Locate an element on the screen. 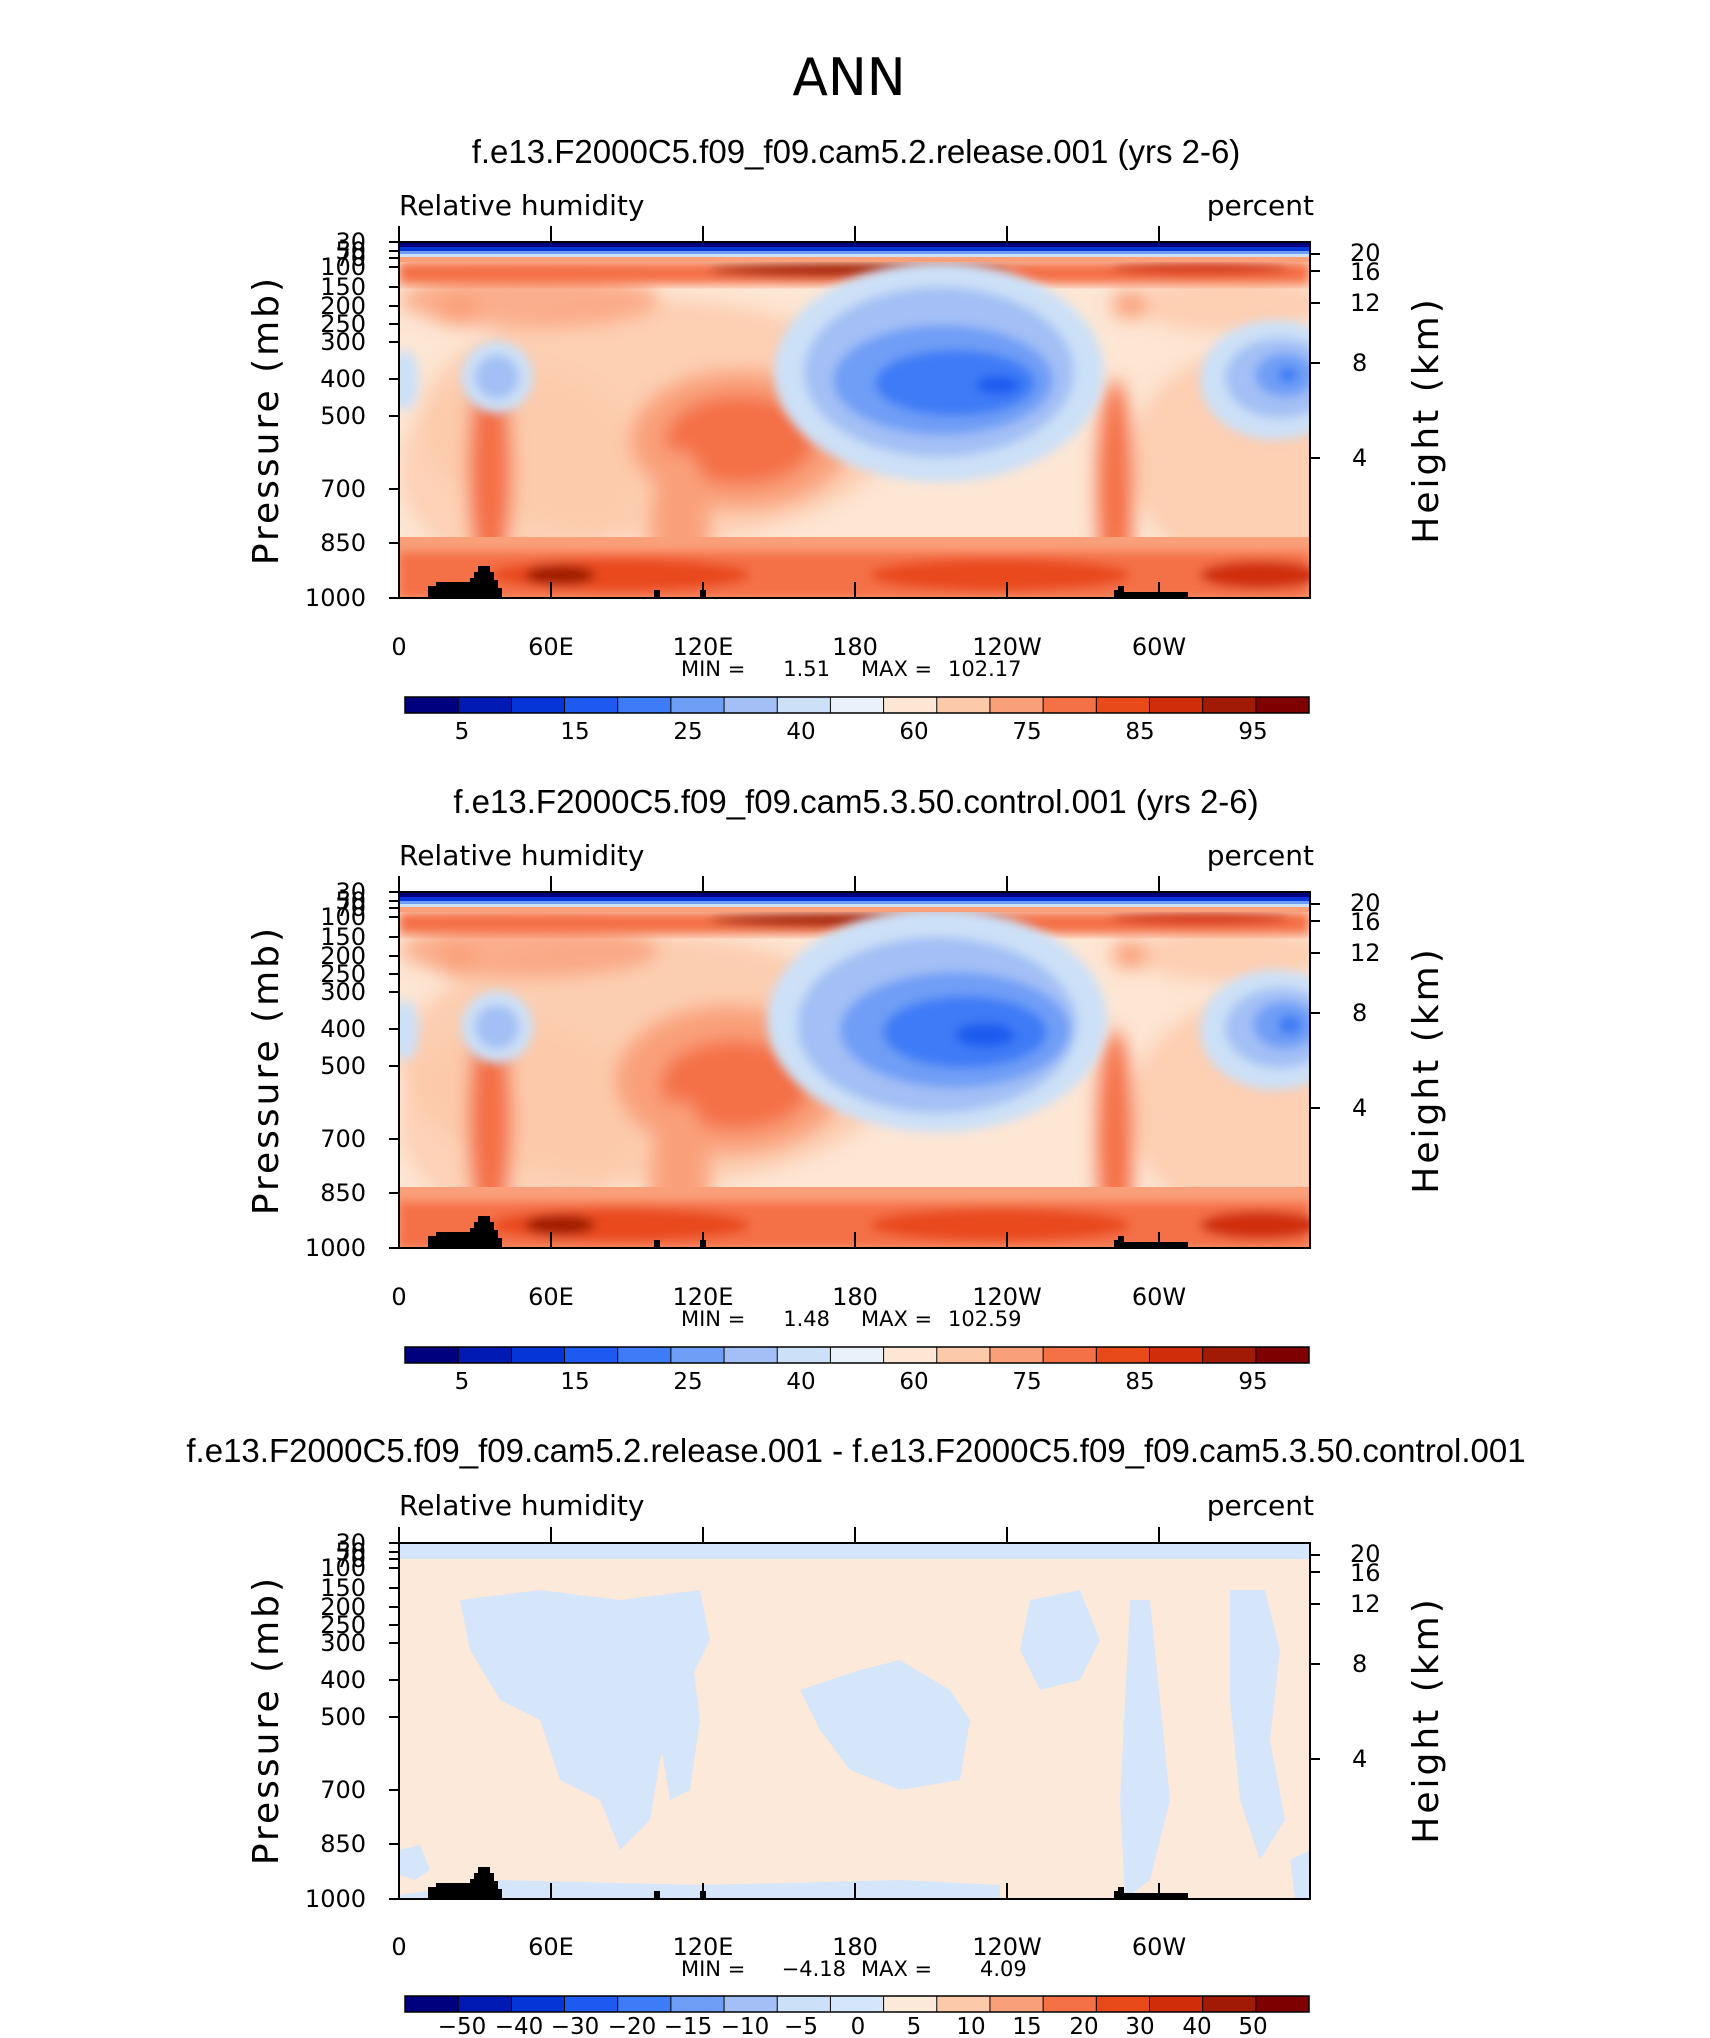 Image resolution: width=1710 pixels, height=2038 pixels. colorbar-label: −15 is located at coordinates (688, 2026).